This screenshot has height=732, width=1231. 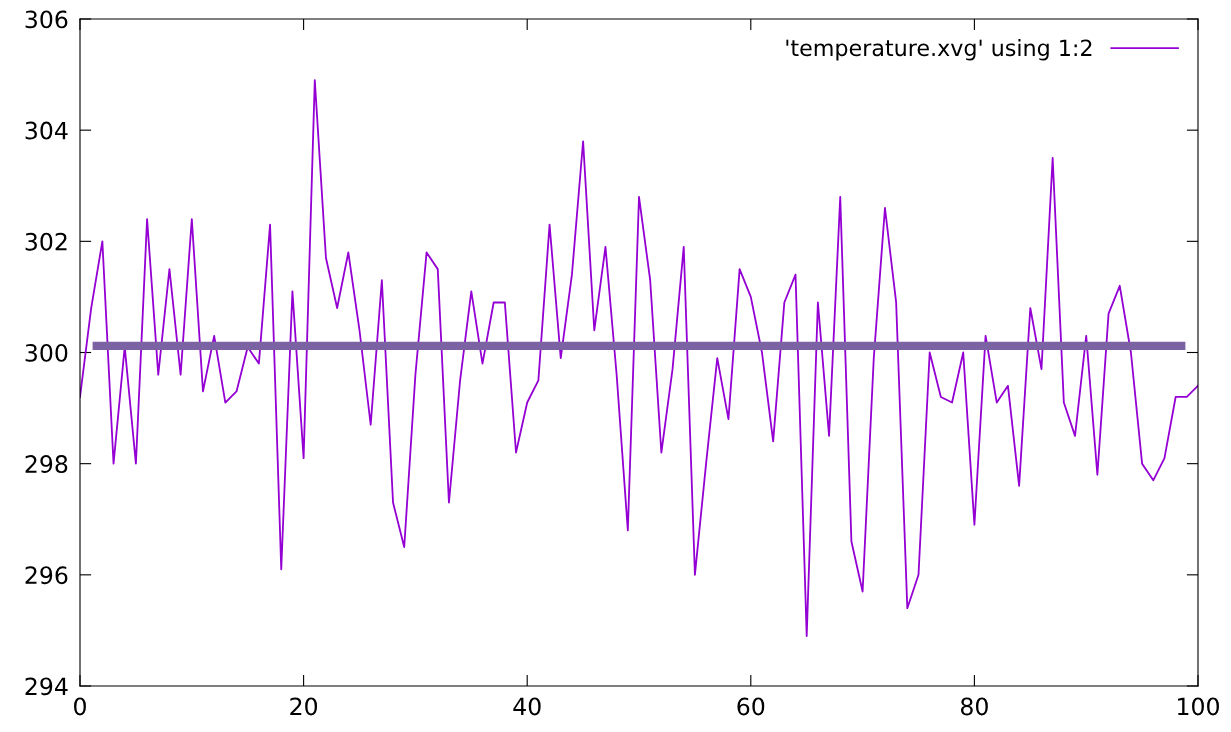 I want to click on x-tick-label: 60, so click(x=751, y=706).